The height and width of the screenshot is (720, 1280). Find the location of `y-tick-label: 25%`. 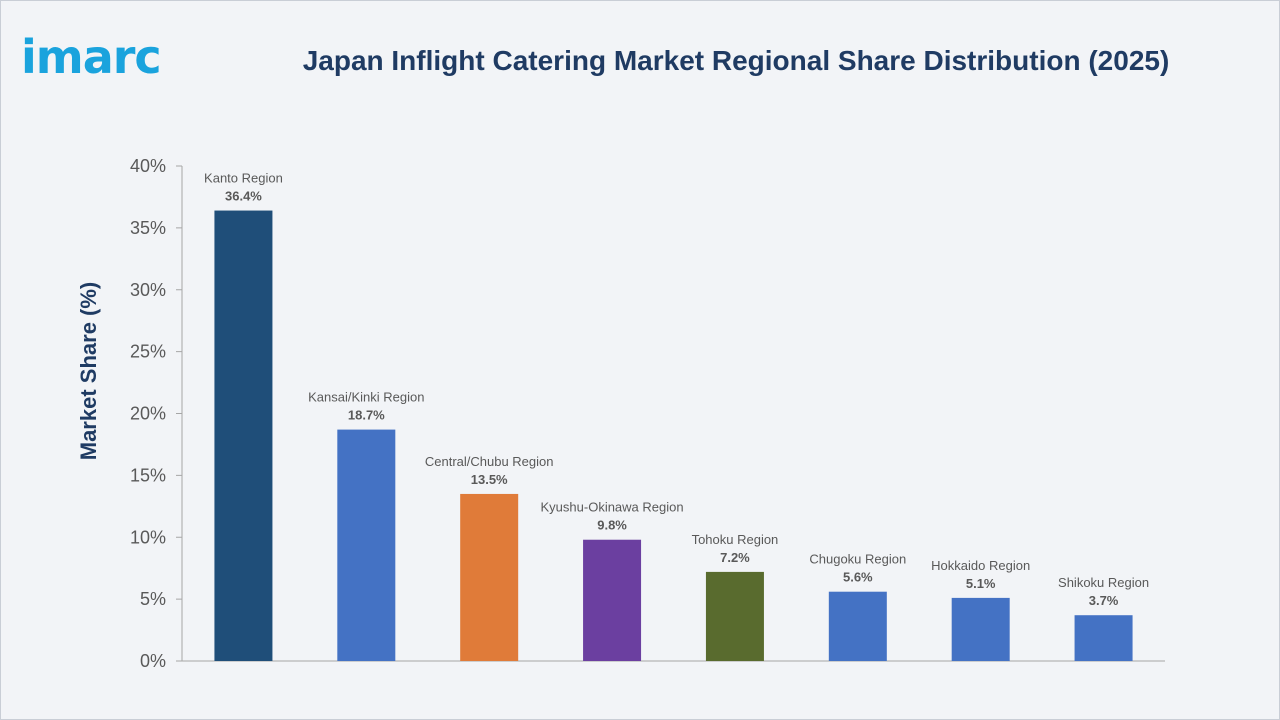

y-tick-label: 25% is located at coordinates (148, 352).